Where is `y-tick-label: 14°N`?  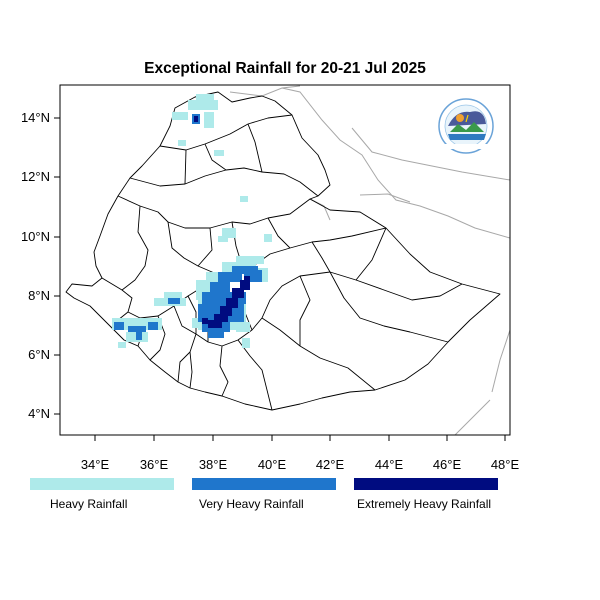
y-tick-label: 14°N is located at coordinates (35, 117).